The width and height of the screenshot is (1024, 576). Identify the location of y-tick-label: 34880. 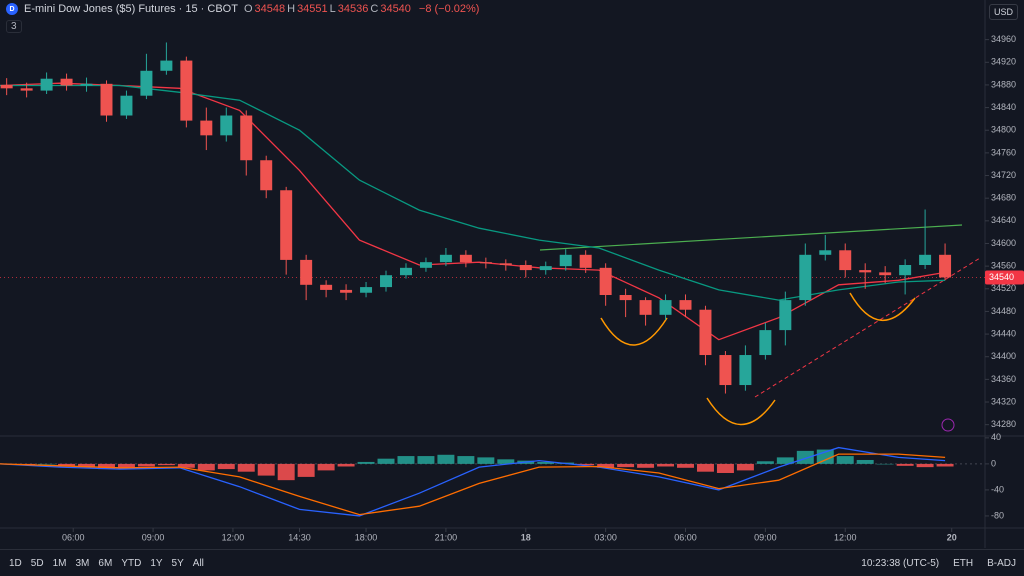
(1003, 84).